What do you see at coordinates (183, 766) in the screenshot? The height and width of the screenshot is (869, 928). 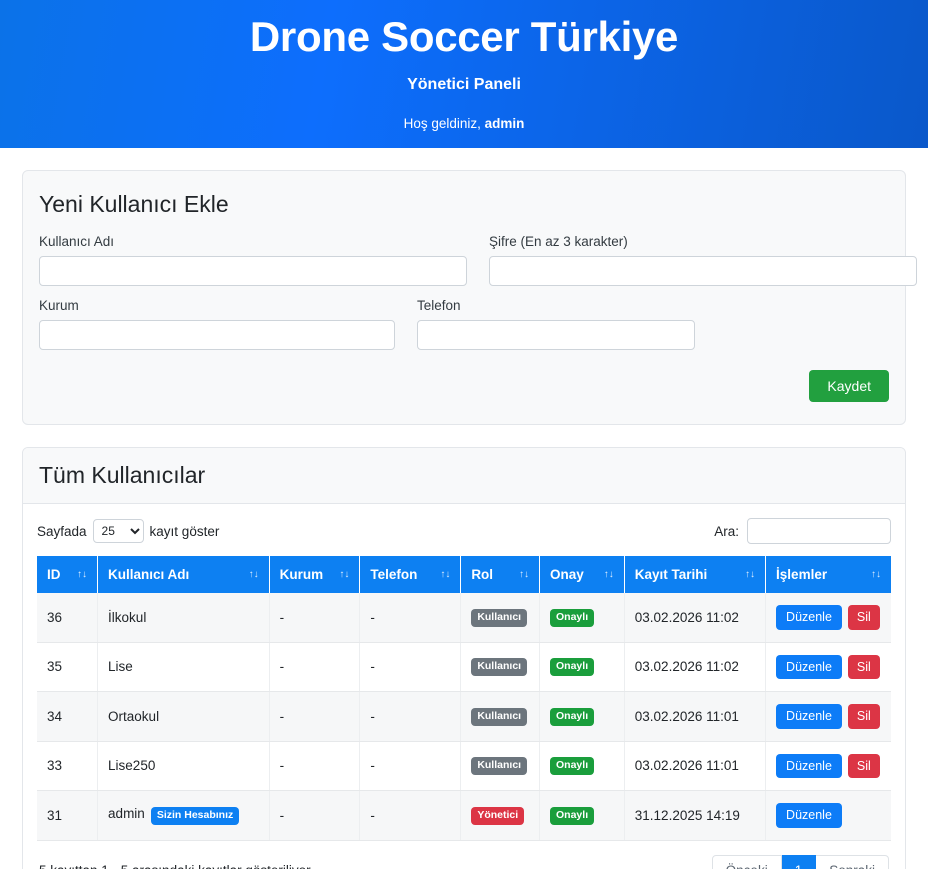 I see `cell-username: Lise250` at bounding box center [183, 766].